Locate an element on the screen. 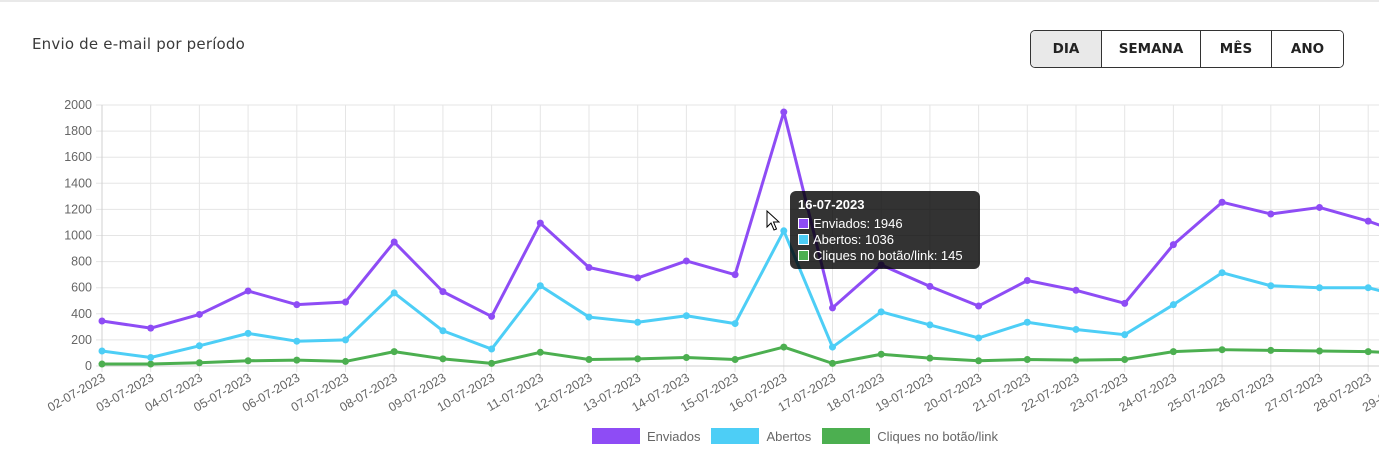 The height and width of the screenshot is (476, 1379). period-button-dia: DIA is located at coordinates (1066, 49).